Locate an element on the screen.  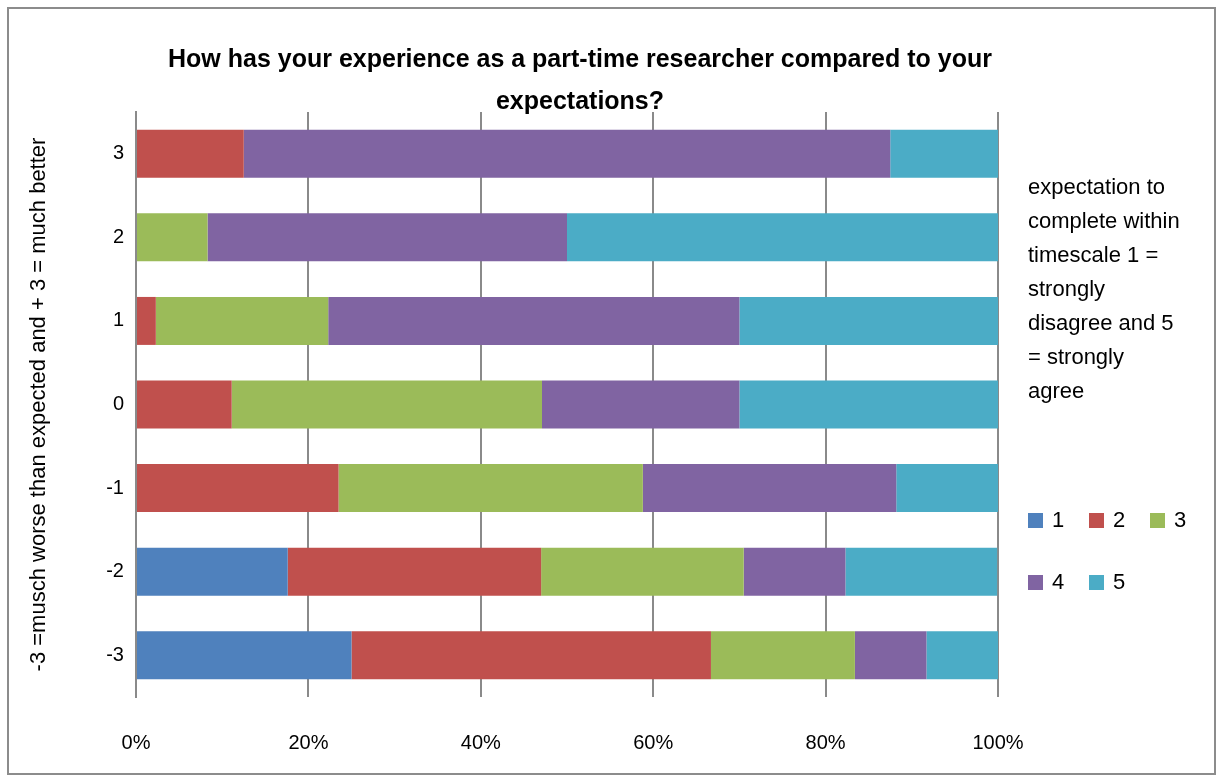
x-tick-label: 0% is located at coordinates (136, 741).